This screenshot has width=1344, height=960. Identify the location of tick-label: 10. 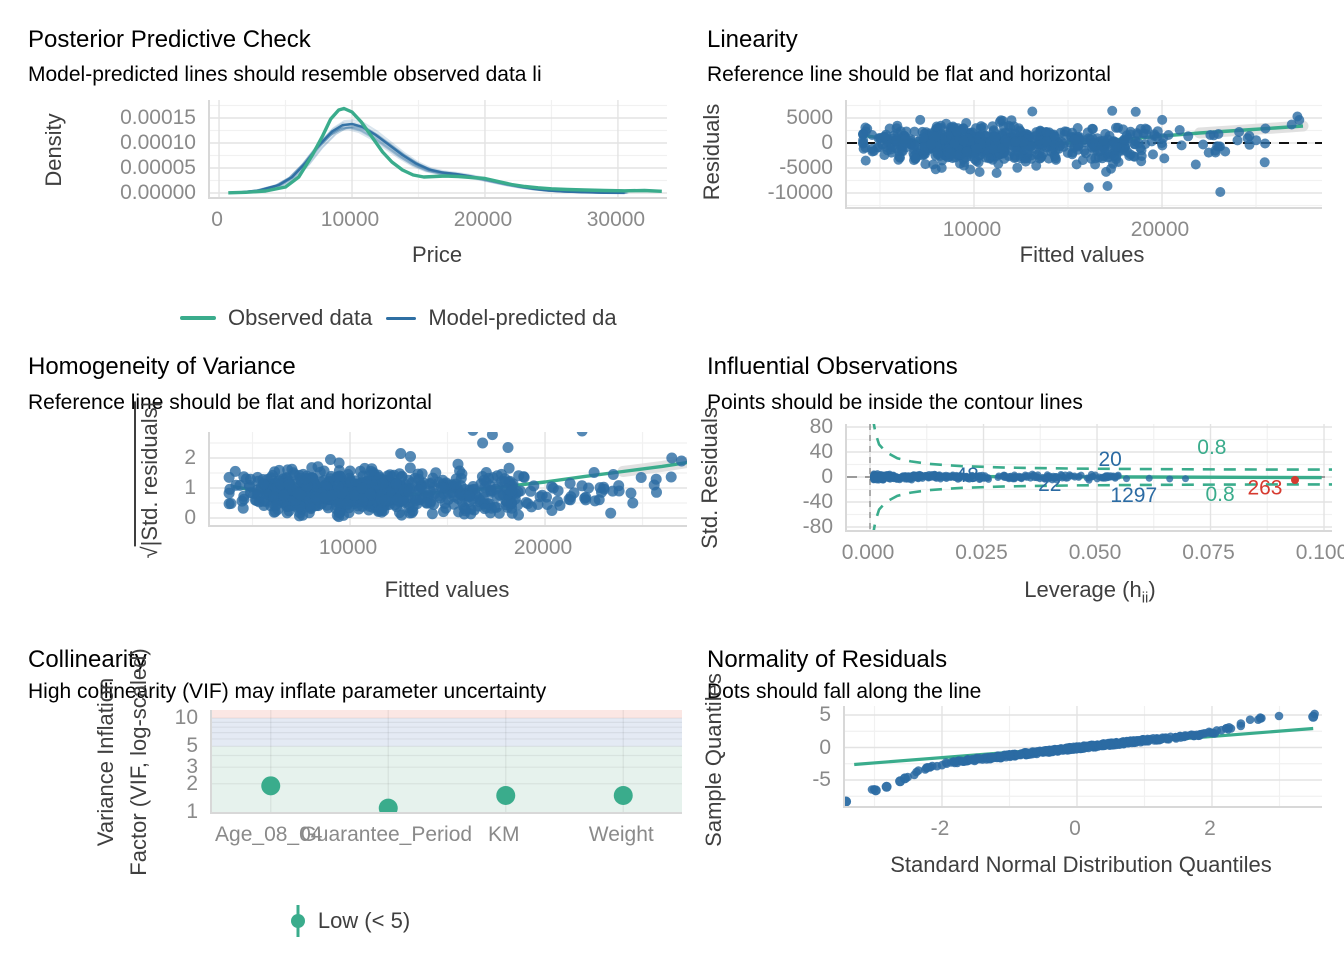
(186, 718).